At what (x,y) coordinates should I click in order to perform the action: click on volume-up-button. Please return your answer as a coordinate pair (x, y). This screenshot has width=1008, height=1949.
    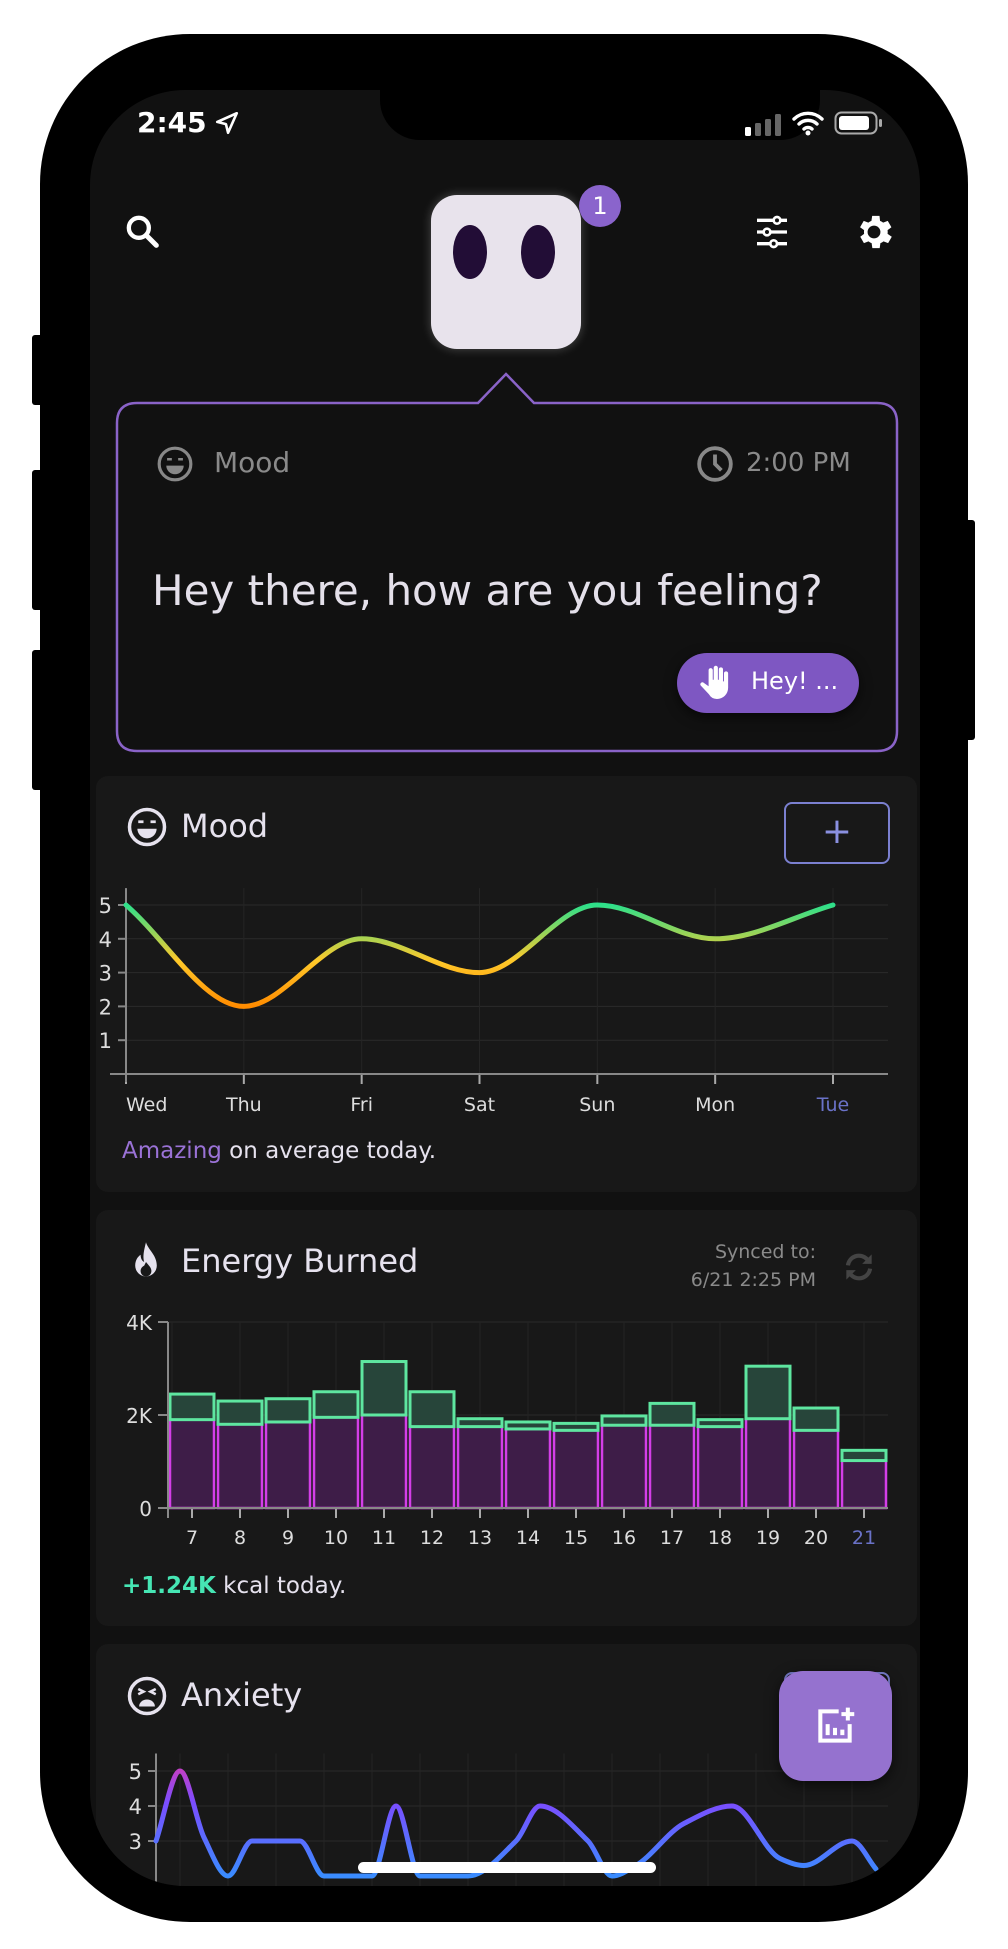
    Looking at the image, I should click on (37, 540).